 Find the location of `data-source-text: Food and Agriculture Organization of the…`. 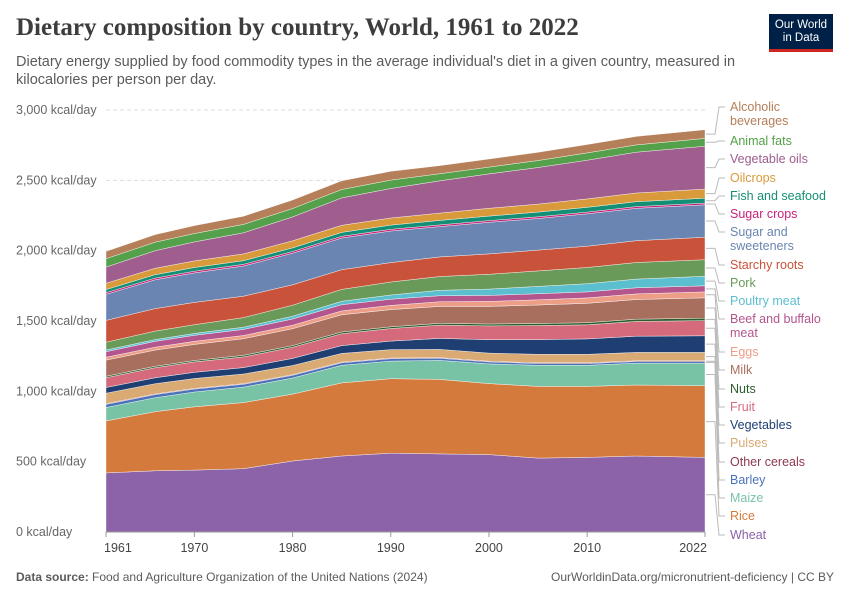

data-source-text: Food and Agriculture Organization of the… is located at coordinates (258, 577).